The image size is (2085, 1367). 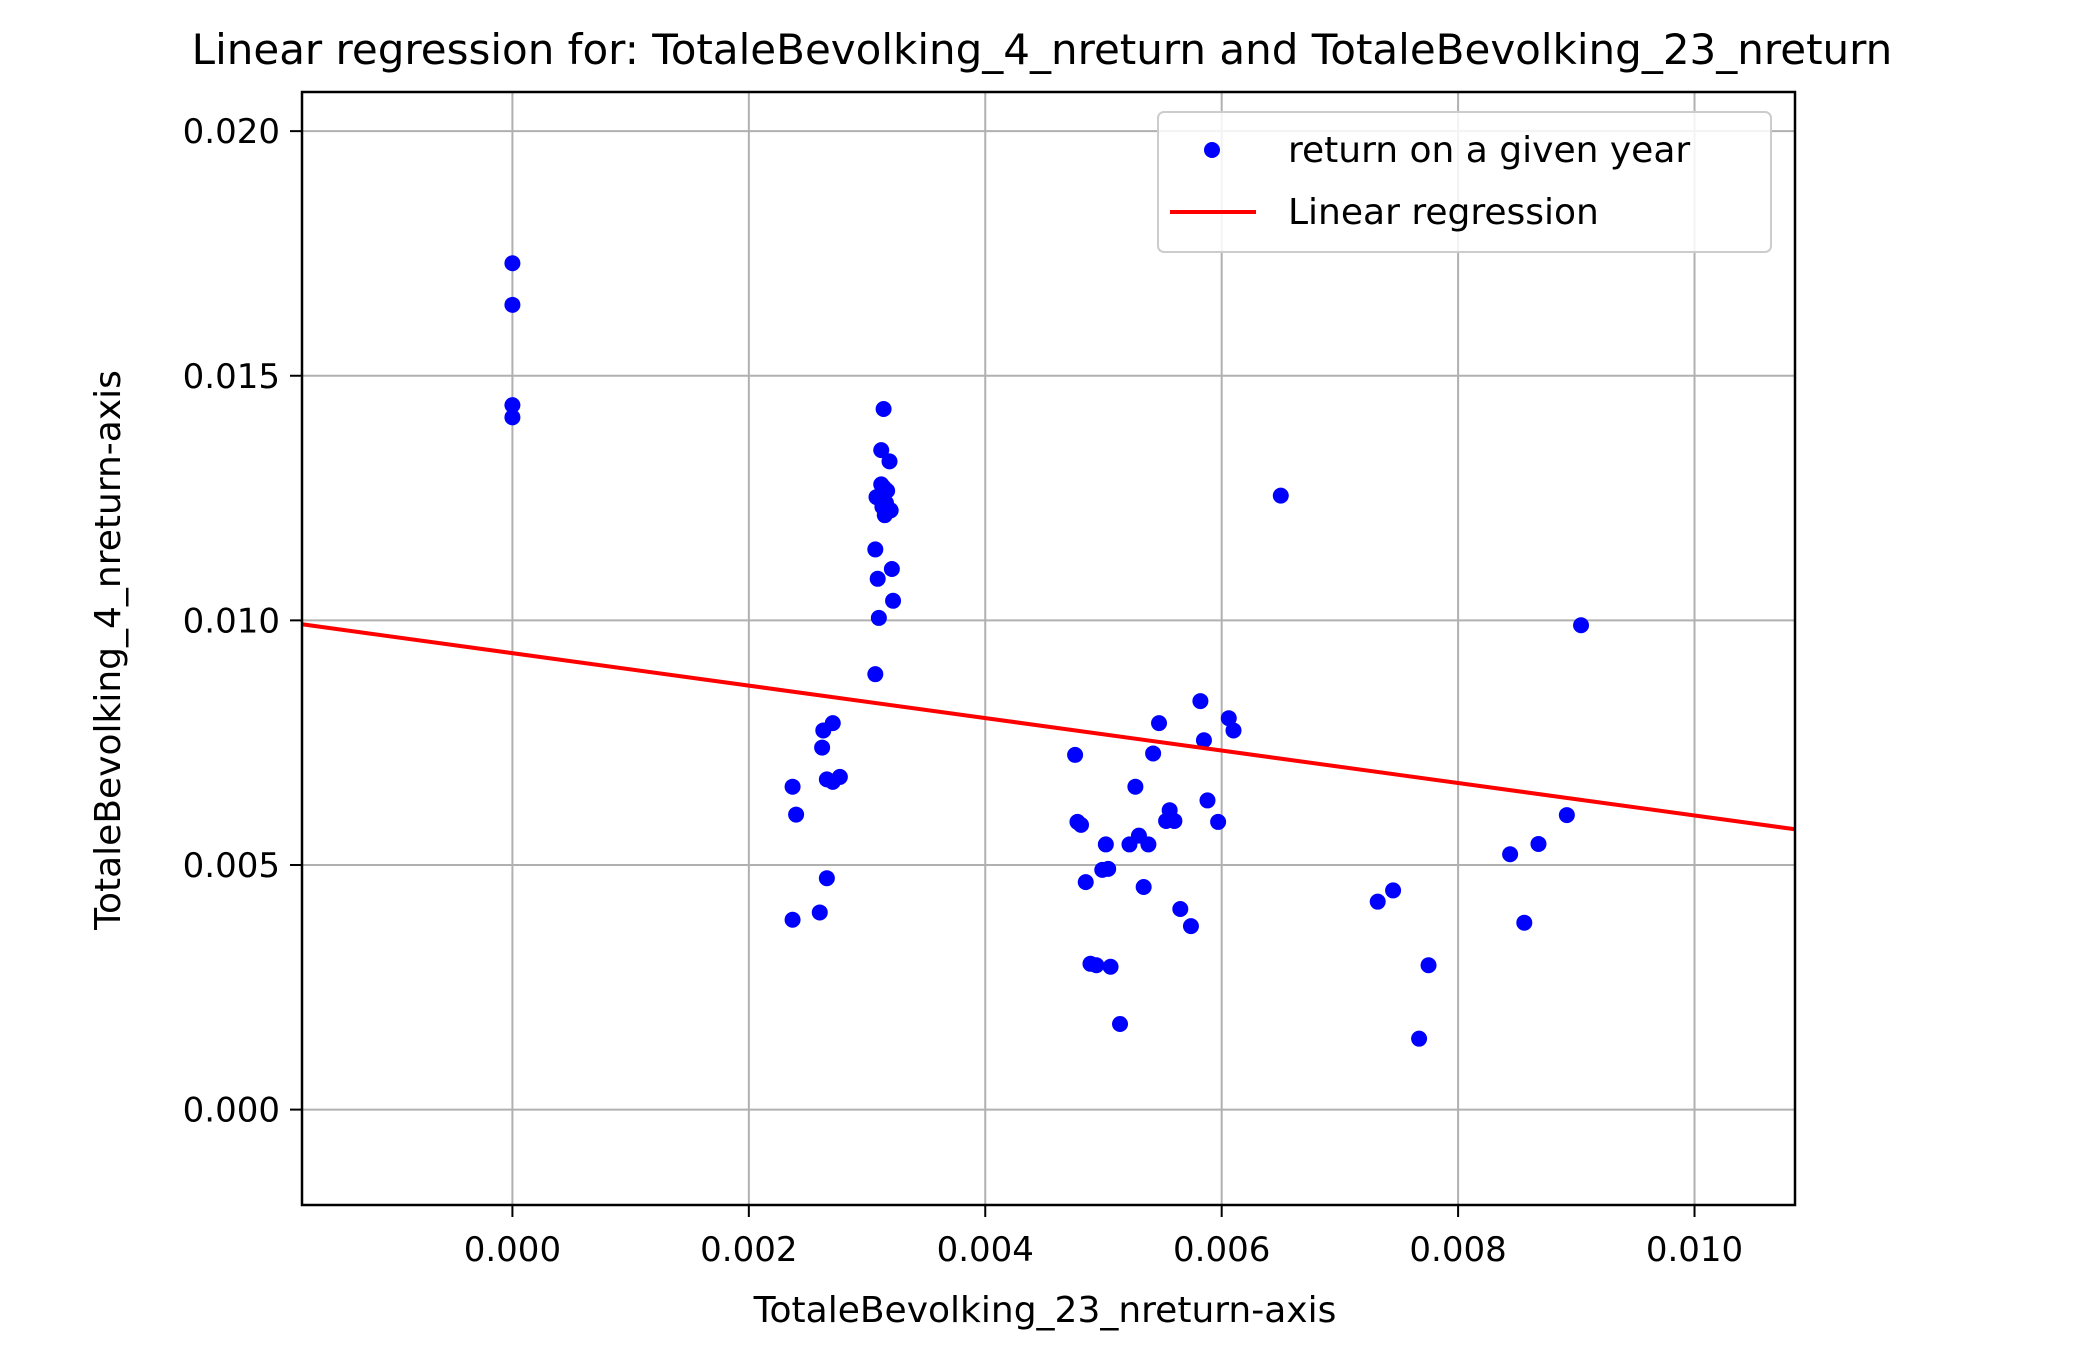 What do you see at coordinates (231, 377) in the screenshot?
I see `y-tick-label: 0.015` at bounding box center [231, 377].